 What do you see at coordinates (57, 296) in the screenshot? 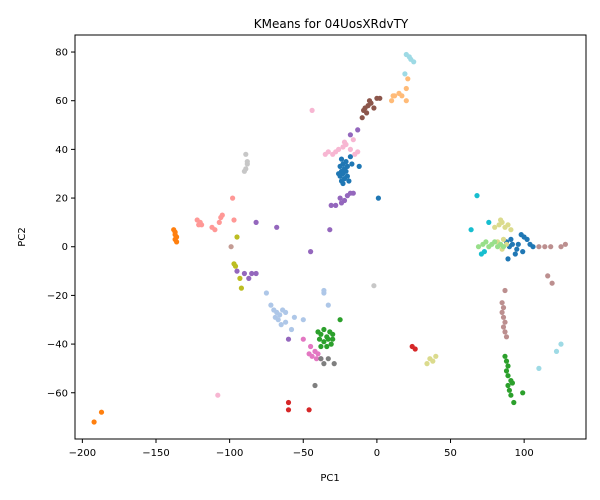
I see `y-tick-label: −20` at bounding box center [57, 296].